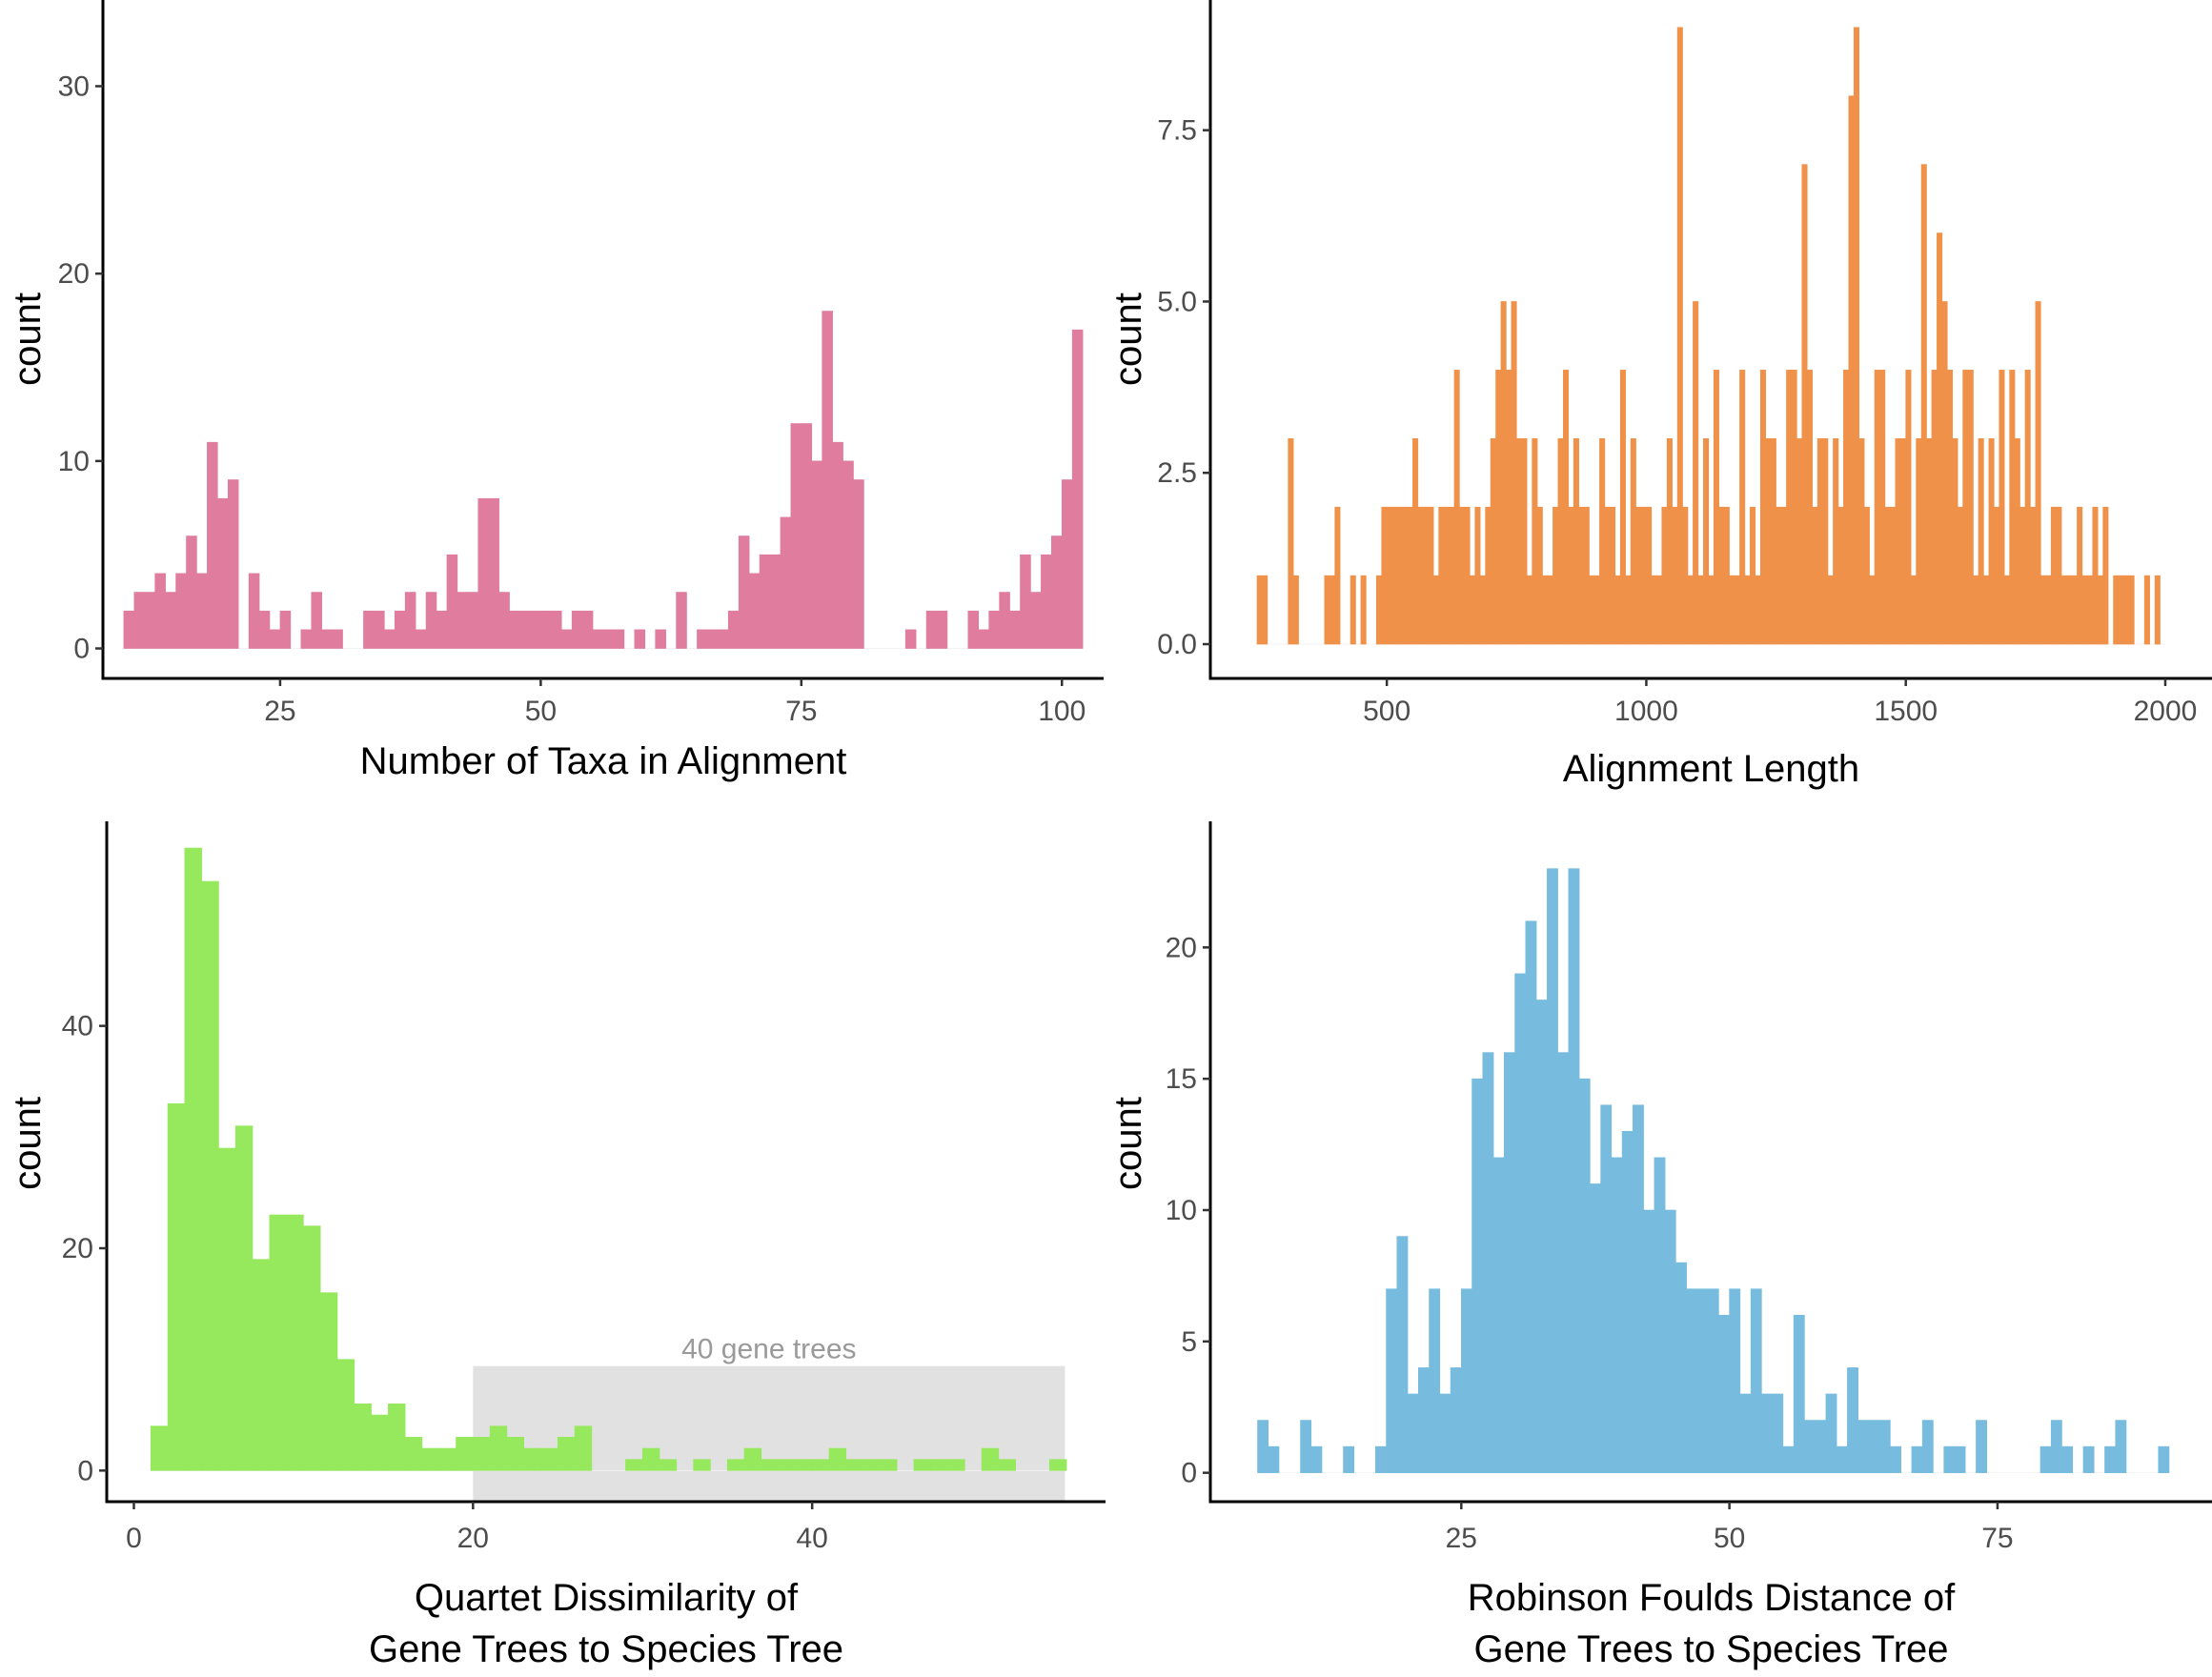  I want to click on x-axis-title: Quartet Dissimilarity of, so click(607, 1598).